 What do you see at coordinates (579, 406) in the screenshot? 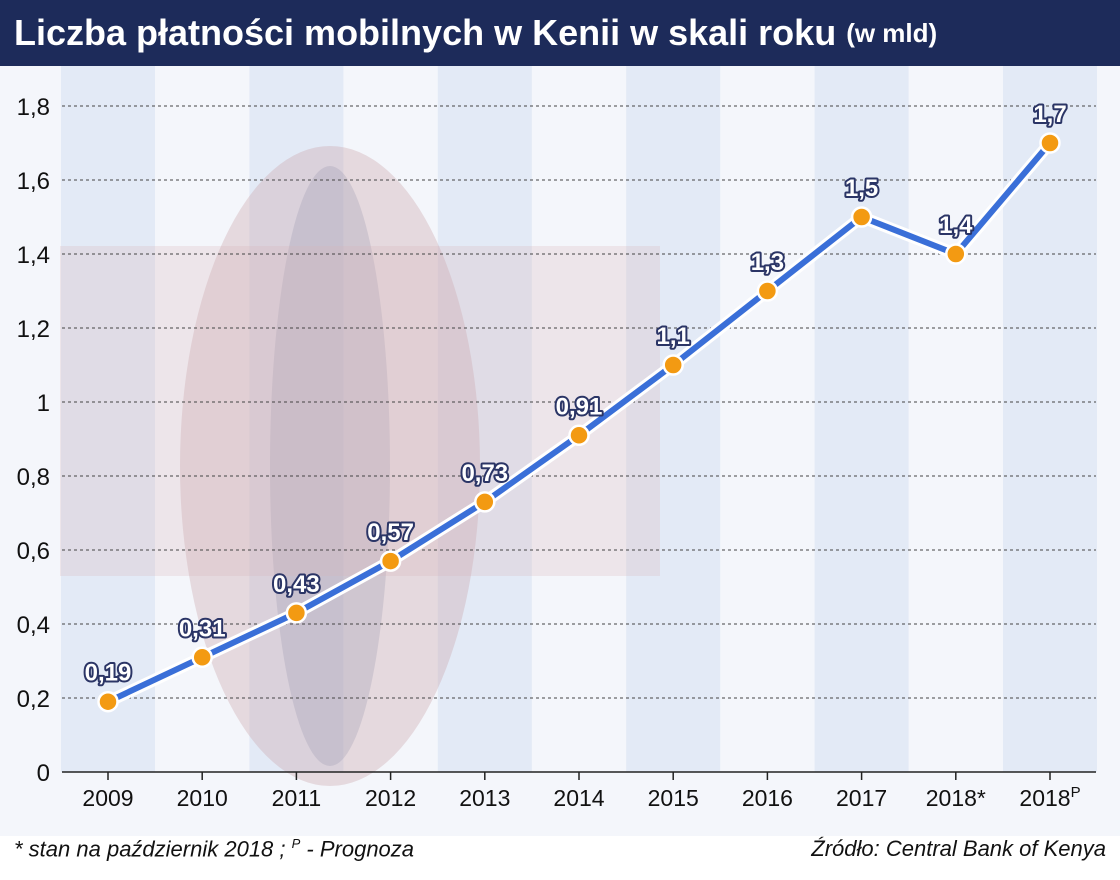
I see `data-label: 0,91` at bounding box center [579, 406].